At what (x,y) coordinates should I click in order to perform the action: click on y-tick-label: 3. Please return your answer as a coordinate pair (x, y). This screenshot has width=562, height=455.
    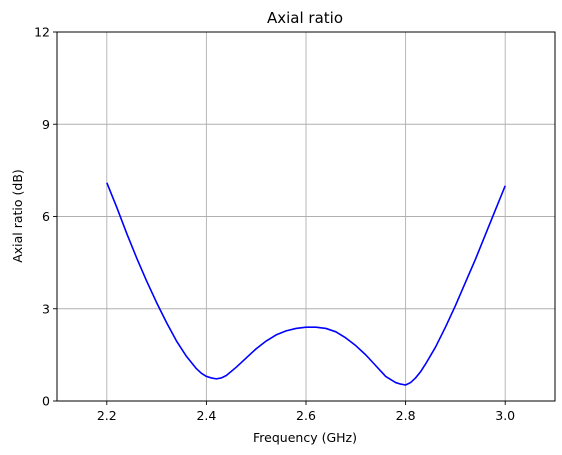
    Looking at the image, I should click on (46, 308).